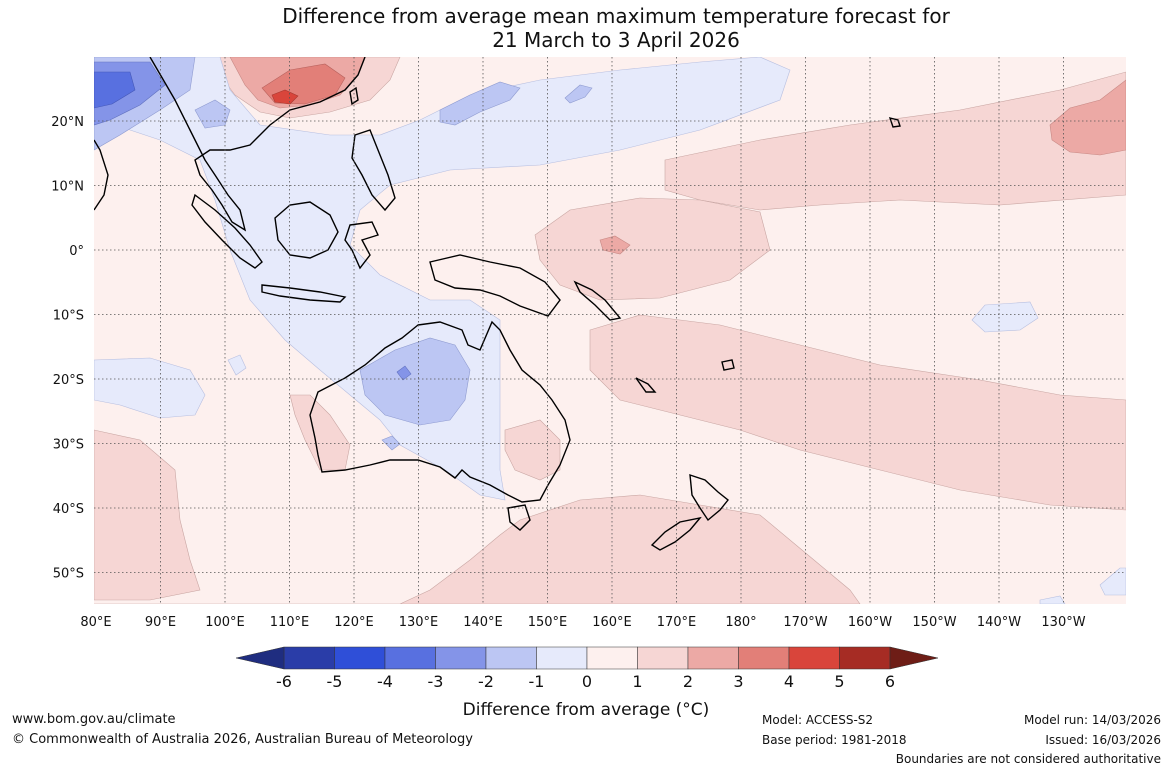 This screenshot has height=770, width=1173. Describe the element at coordinates (709, 497) in the screenshot. I see `coastline-new-zealand-north` at that location.